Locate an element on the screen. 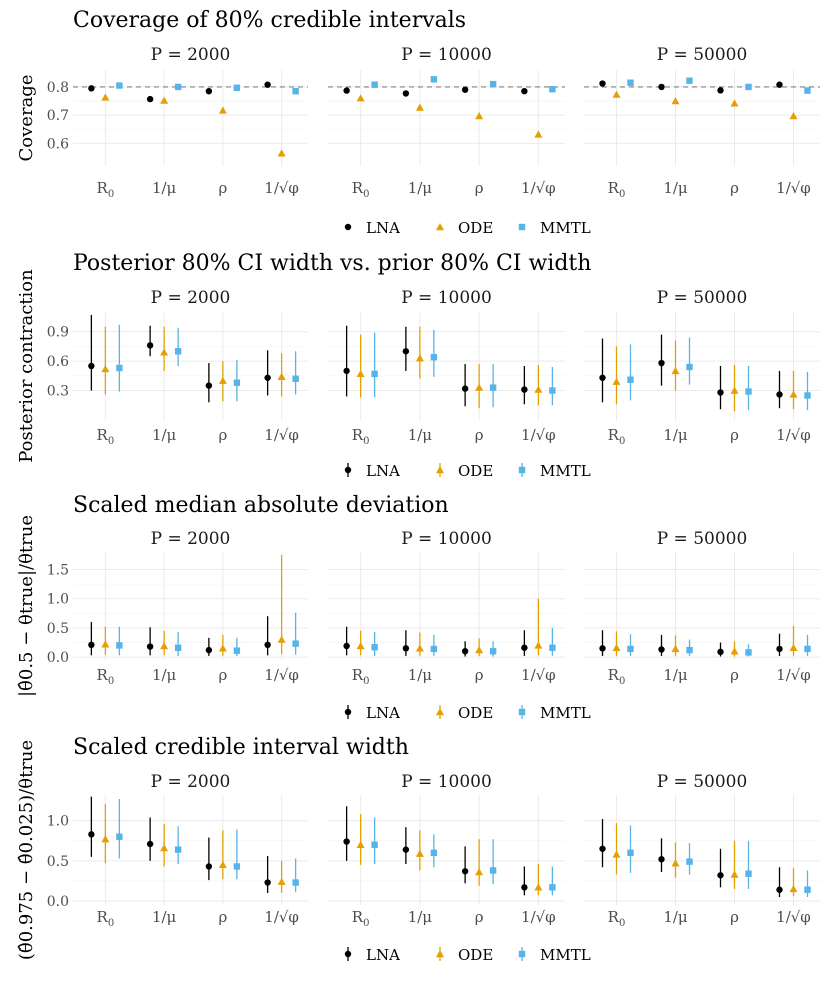 The height and width of the screenshot is (981, 830). facet-label: P = 50000 is located at coordinates (702, 782).